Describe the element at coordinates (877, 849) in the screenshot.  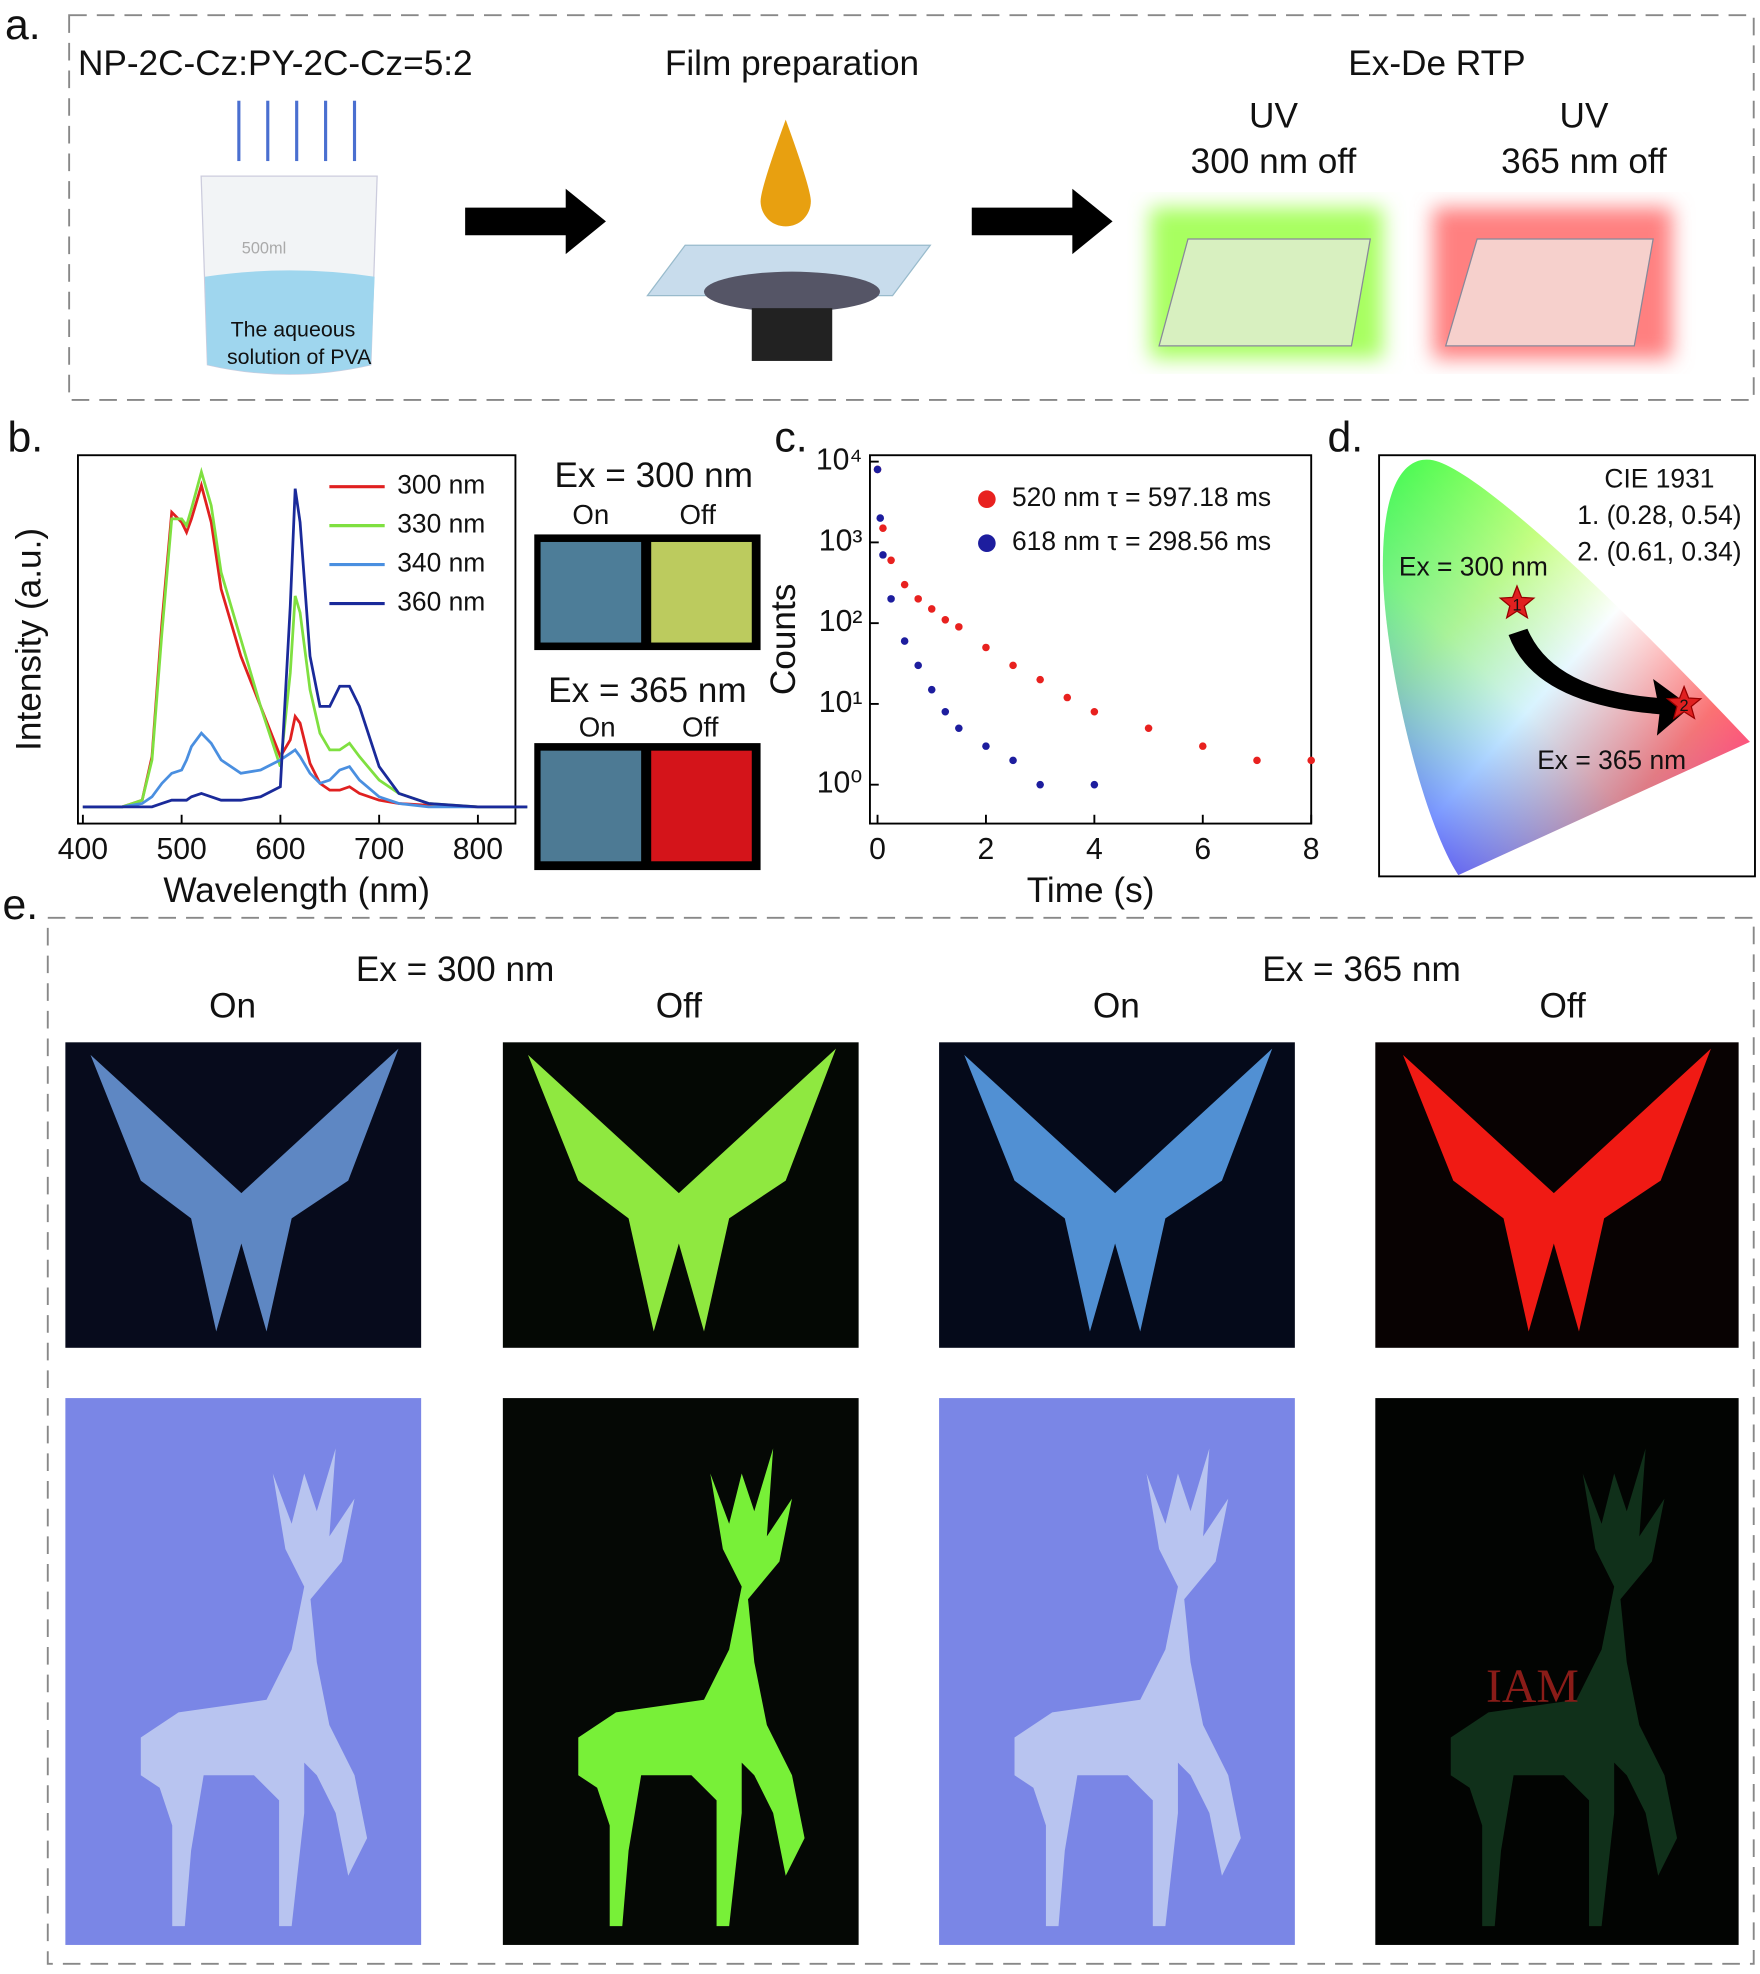
I see `x-tick-label: 0` at that location.